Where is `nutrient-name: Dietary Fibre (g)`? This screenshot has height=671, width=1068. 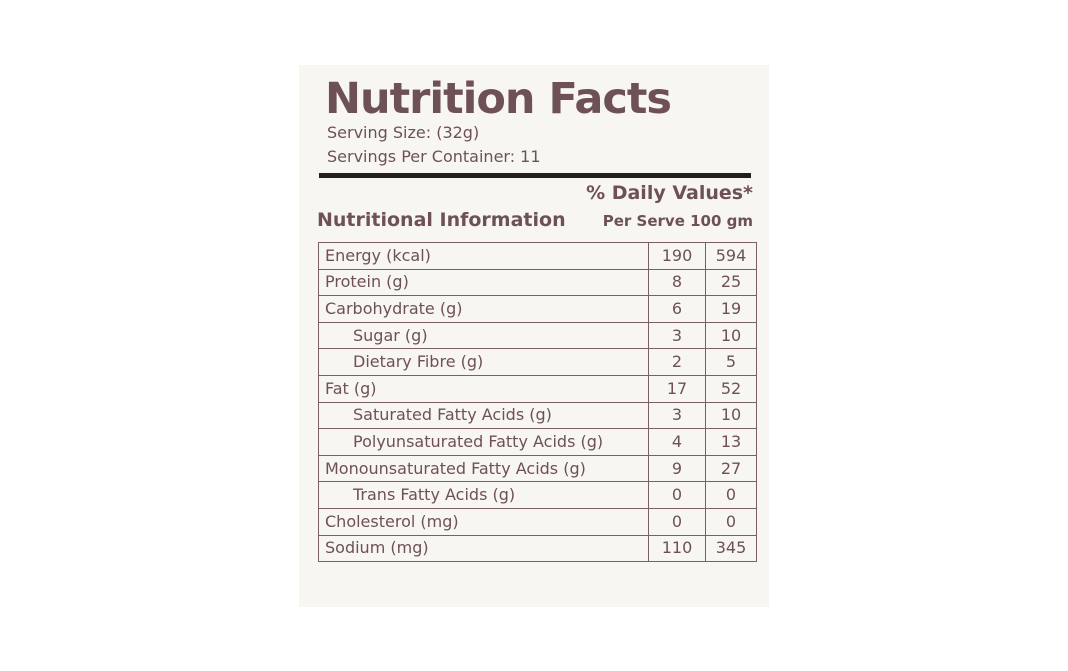
nutrient-name: Dietary Fibre (g) is located at coordinates (483, 362).